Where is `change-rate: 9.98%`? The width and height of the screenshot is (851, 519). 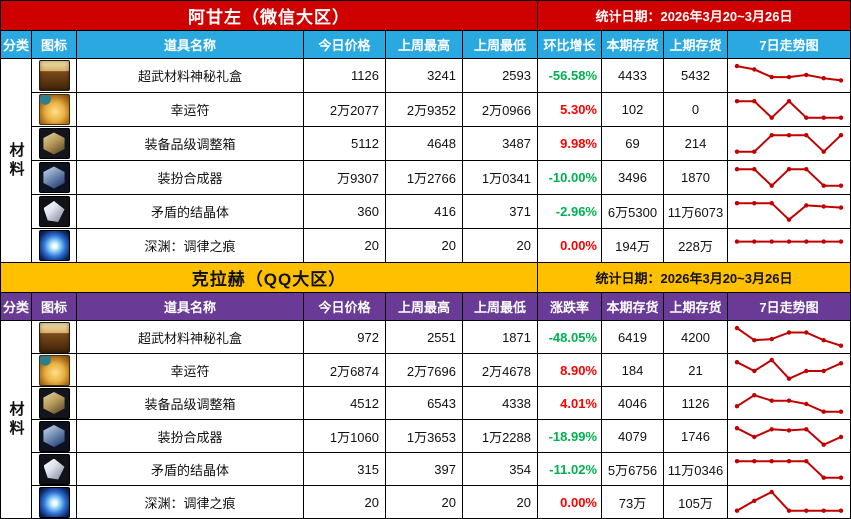
change-rate: 9.98% is located at coordinates (569, 143).